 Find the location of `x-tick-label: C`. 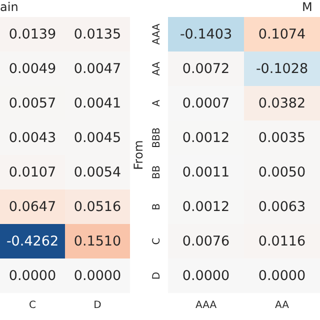

x-tick-label: C is located at coordinates (32, 306).